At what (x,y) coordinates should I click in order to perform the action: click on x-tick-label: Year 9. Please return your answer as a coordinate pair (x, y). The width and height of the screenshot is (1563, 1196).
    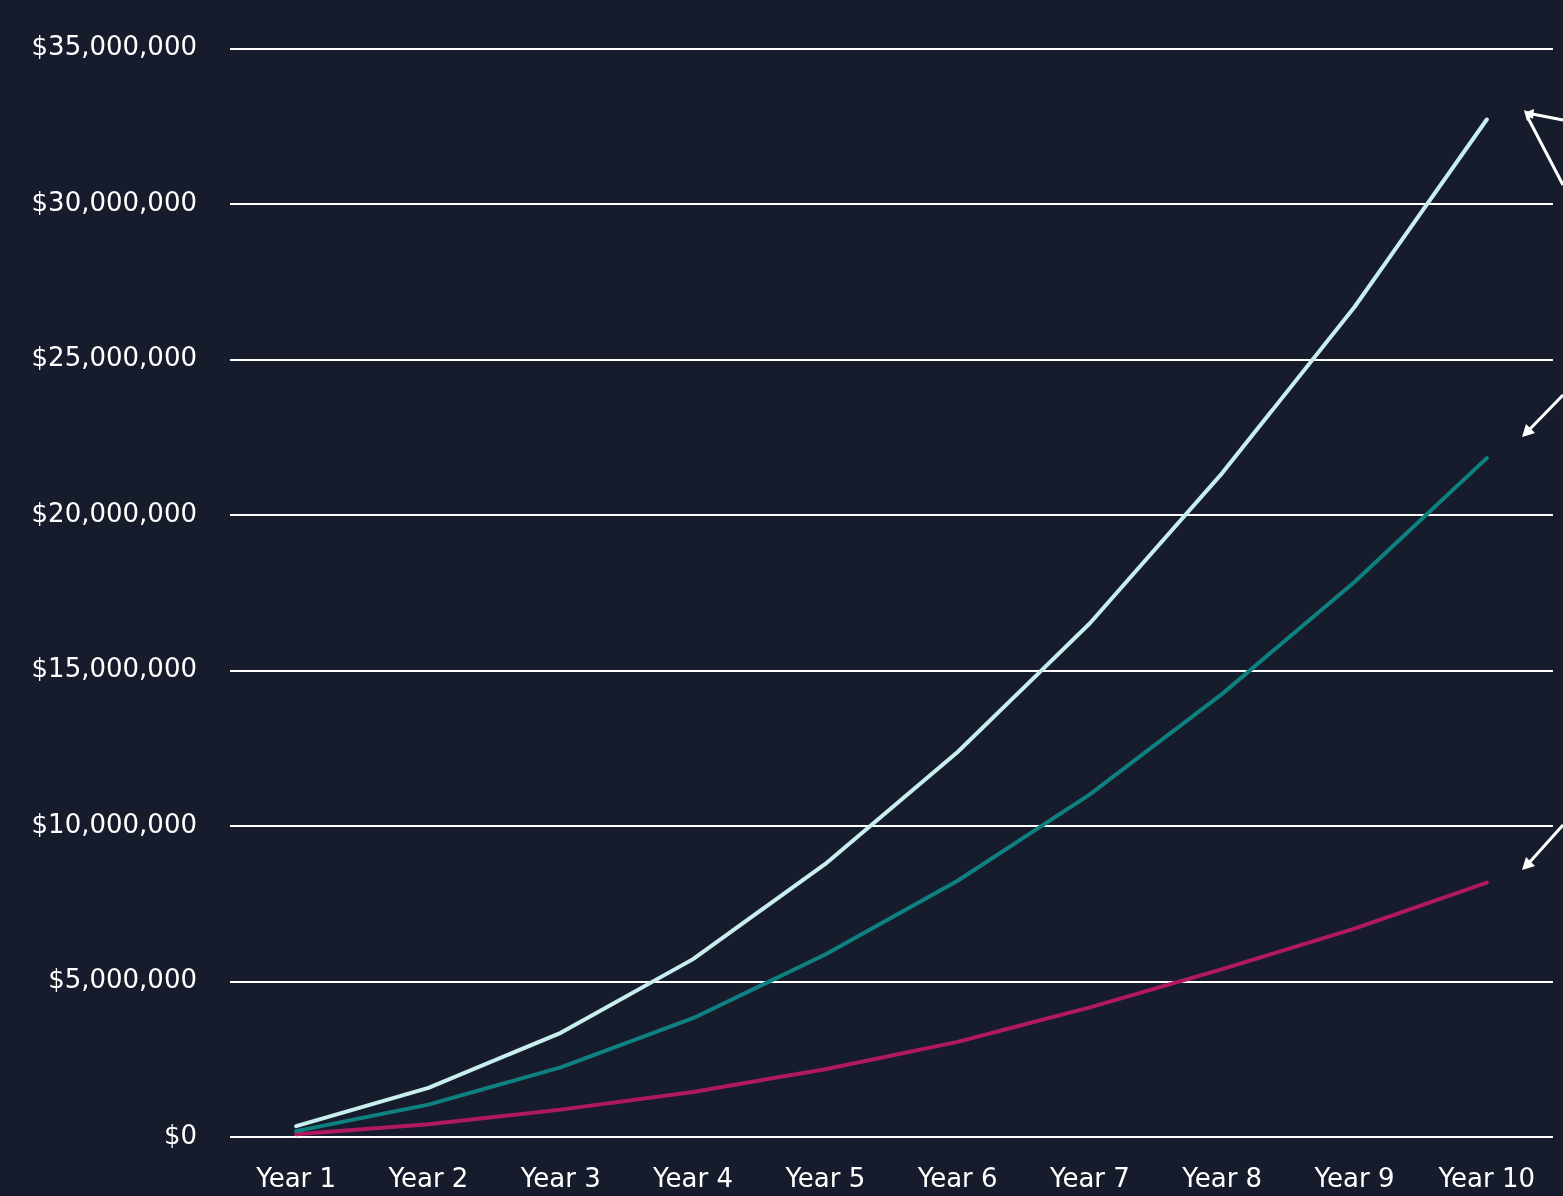
    Looking at the image, I should click on (1354, 1178).